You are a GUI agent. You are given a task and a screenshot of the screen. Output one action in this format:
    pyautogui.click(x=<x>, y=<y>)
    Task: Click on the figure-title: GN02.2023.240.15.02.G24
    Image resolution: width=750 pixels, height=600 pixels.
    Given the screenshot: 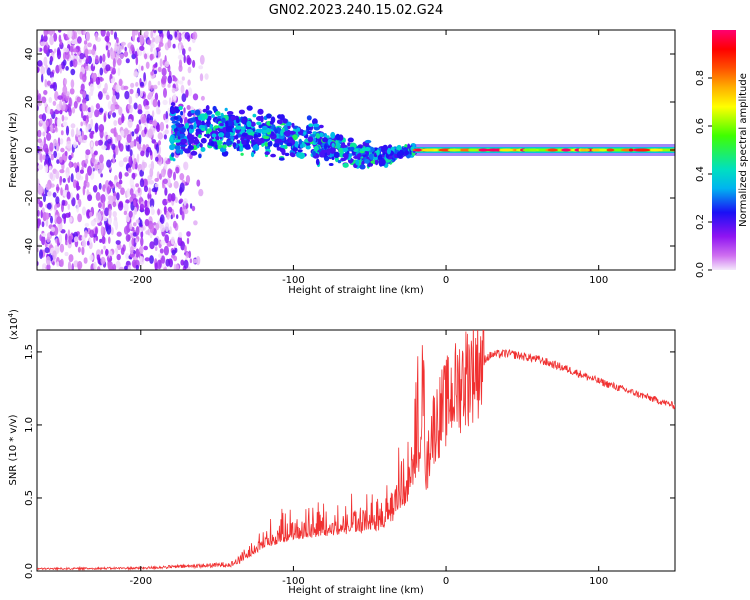 What is the action you would take?
    pyautogui.click(x=356, y=10)
    